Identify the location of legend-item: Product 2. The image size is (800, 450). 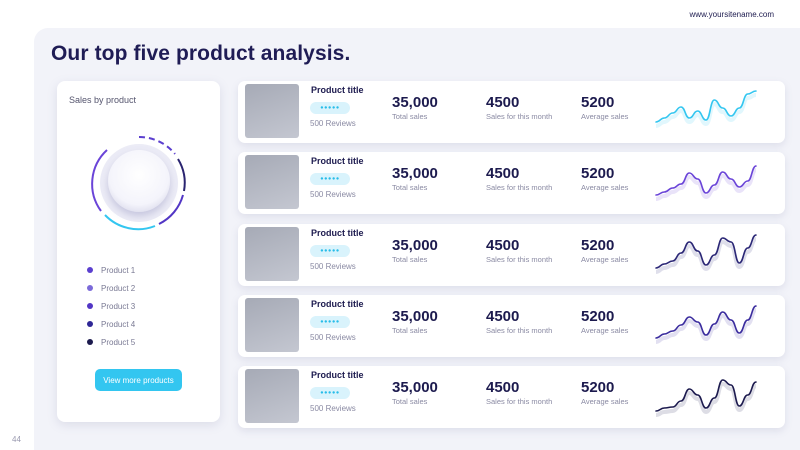
(111, 288).